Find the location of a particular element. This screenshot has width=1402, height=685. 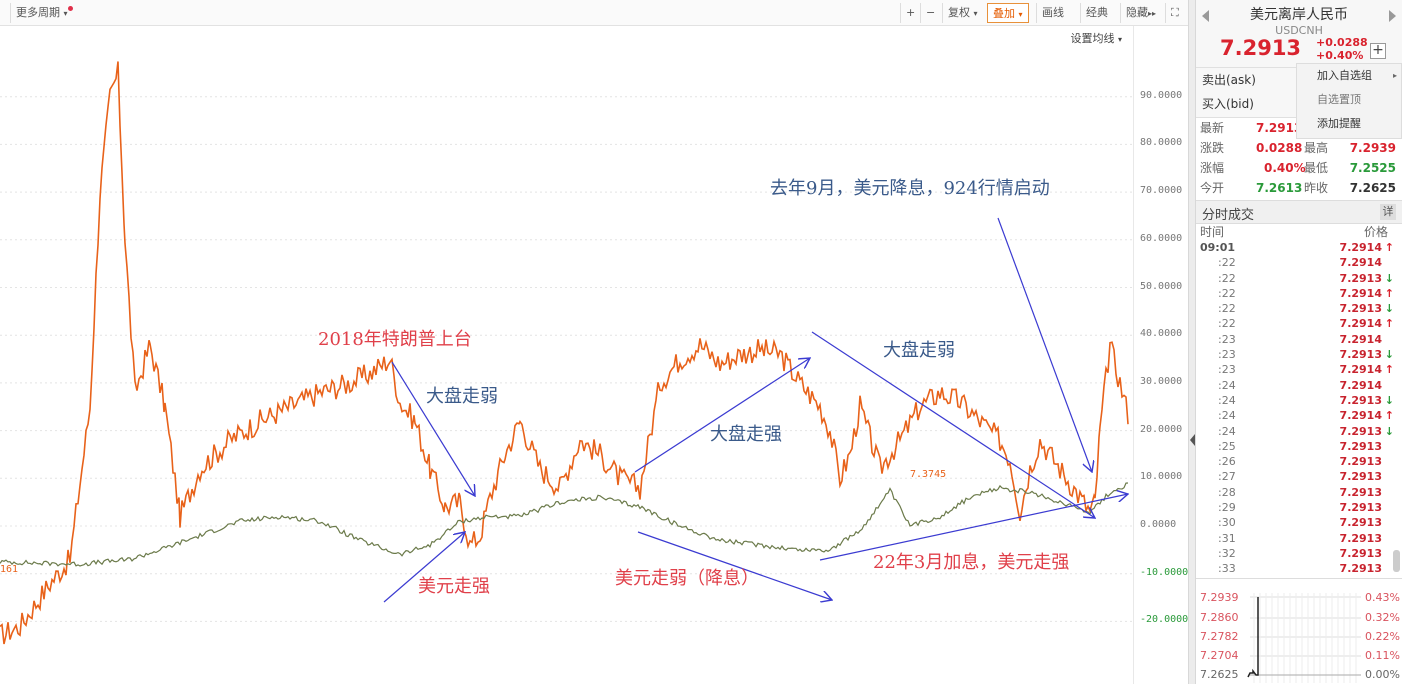

bid-label: 买入(bid) is located at coordinates (1228, 104).